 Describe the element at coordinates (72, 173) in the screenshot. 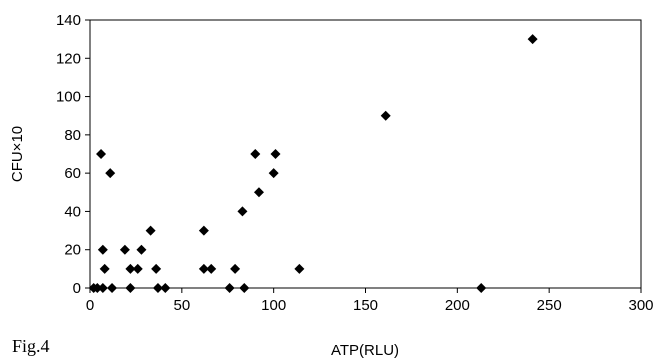

I see `y-tick-label: 60` at that location.